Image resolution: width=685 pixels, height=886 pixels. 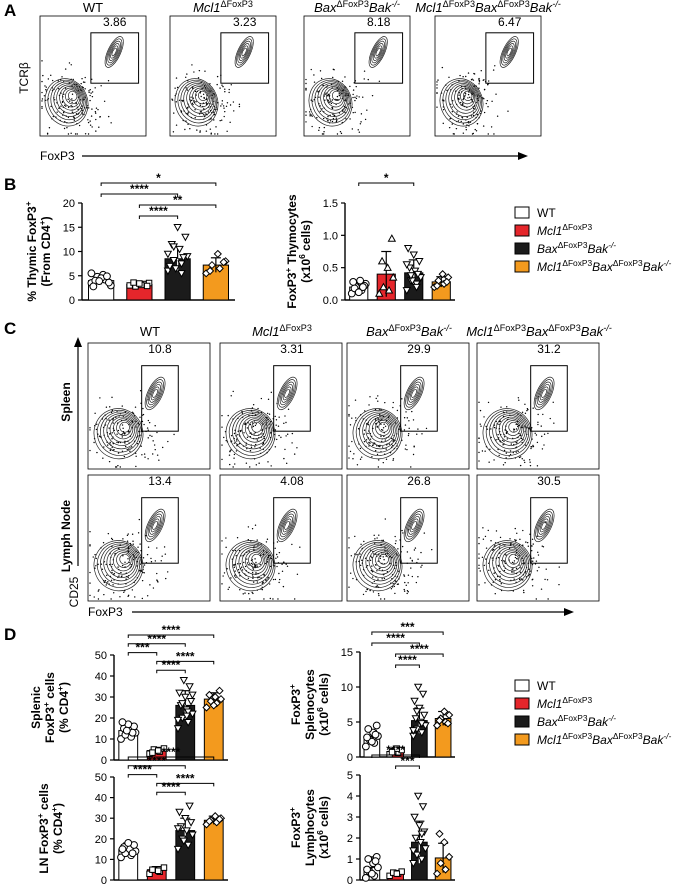 What do you see at coordinates (546, 213) in the screenshot?
I see `text-part: WT` at bounding box center [546, 213].